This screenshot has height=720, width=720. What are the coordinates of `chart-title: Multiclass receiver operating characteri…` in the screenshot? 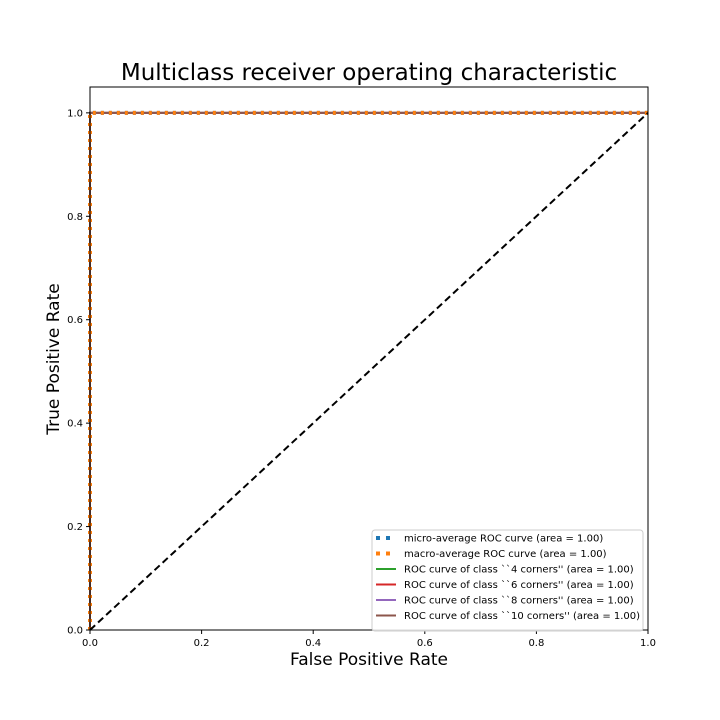 It's located at (369, 73).